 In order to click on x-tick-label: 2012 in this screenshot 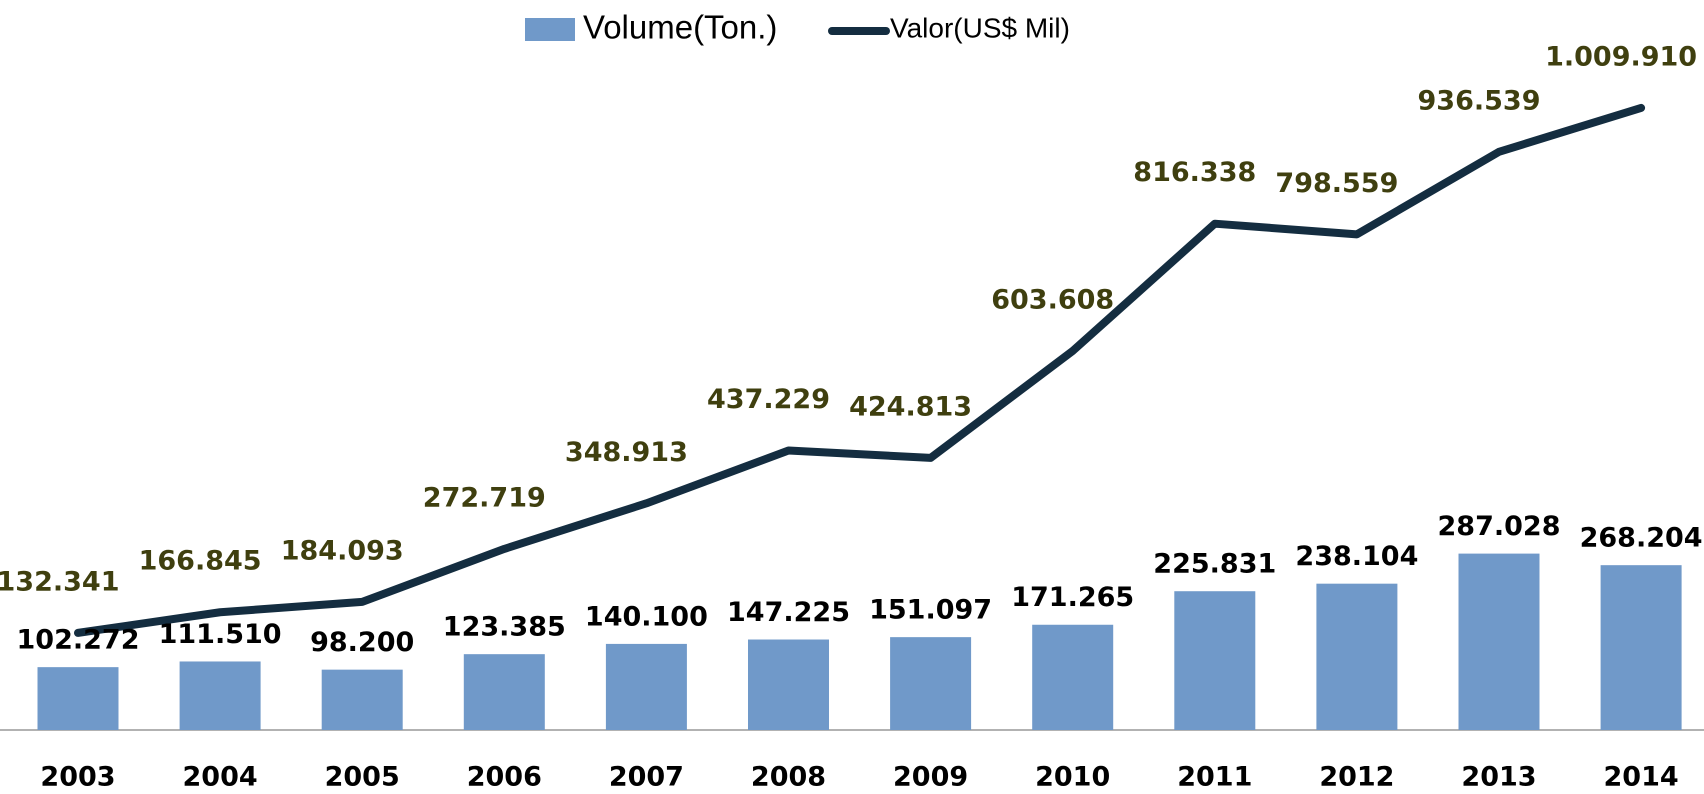, I will do `click(1356, 777)`.